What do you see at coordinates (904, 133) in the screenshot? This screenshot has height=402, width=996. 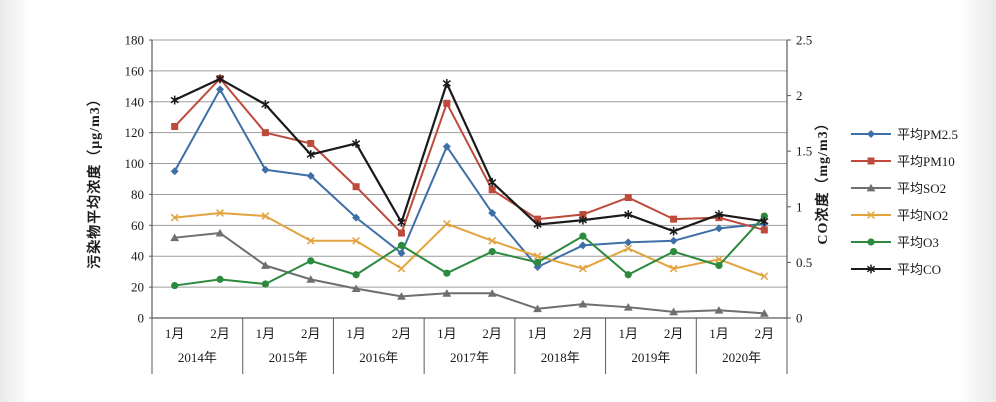 I see `legend-item-pm25: 平均PM2.5` at bounding box center [904, 133].